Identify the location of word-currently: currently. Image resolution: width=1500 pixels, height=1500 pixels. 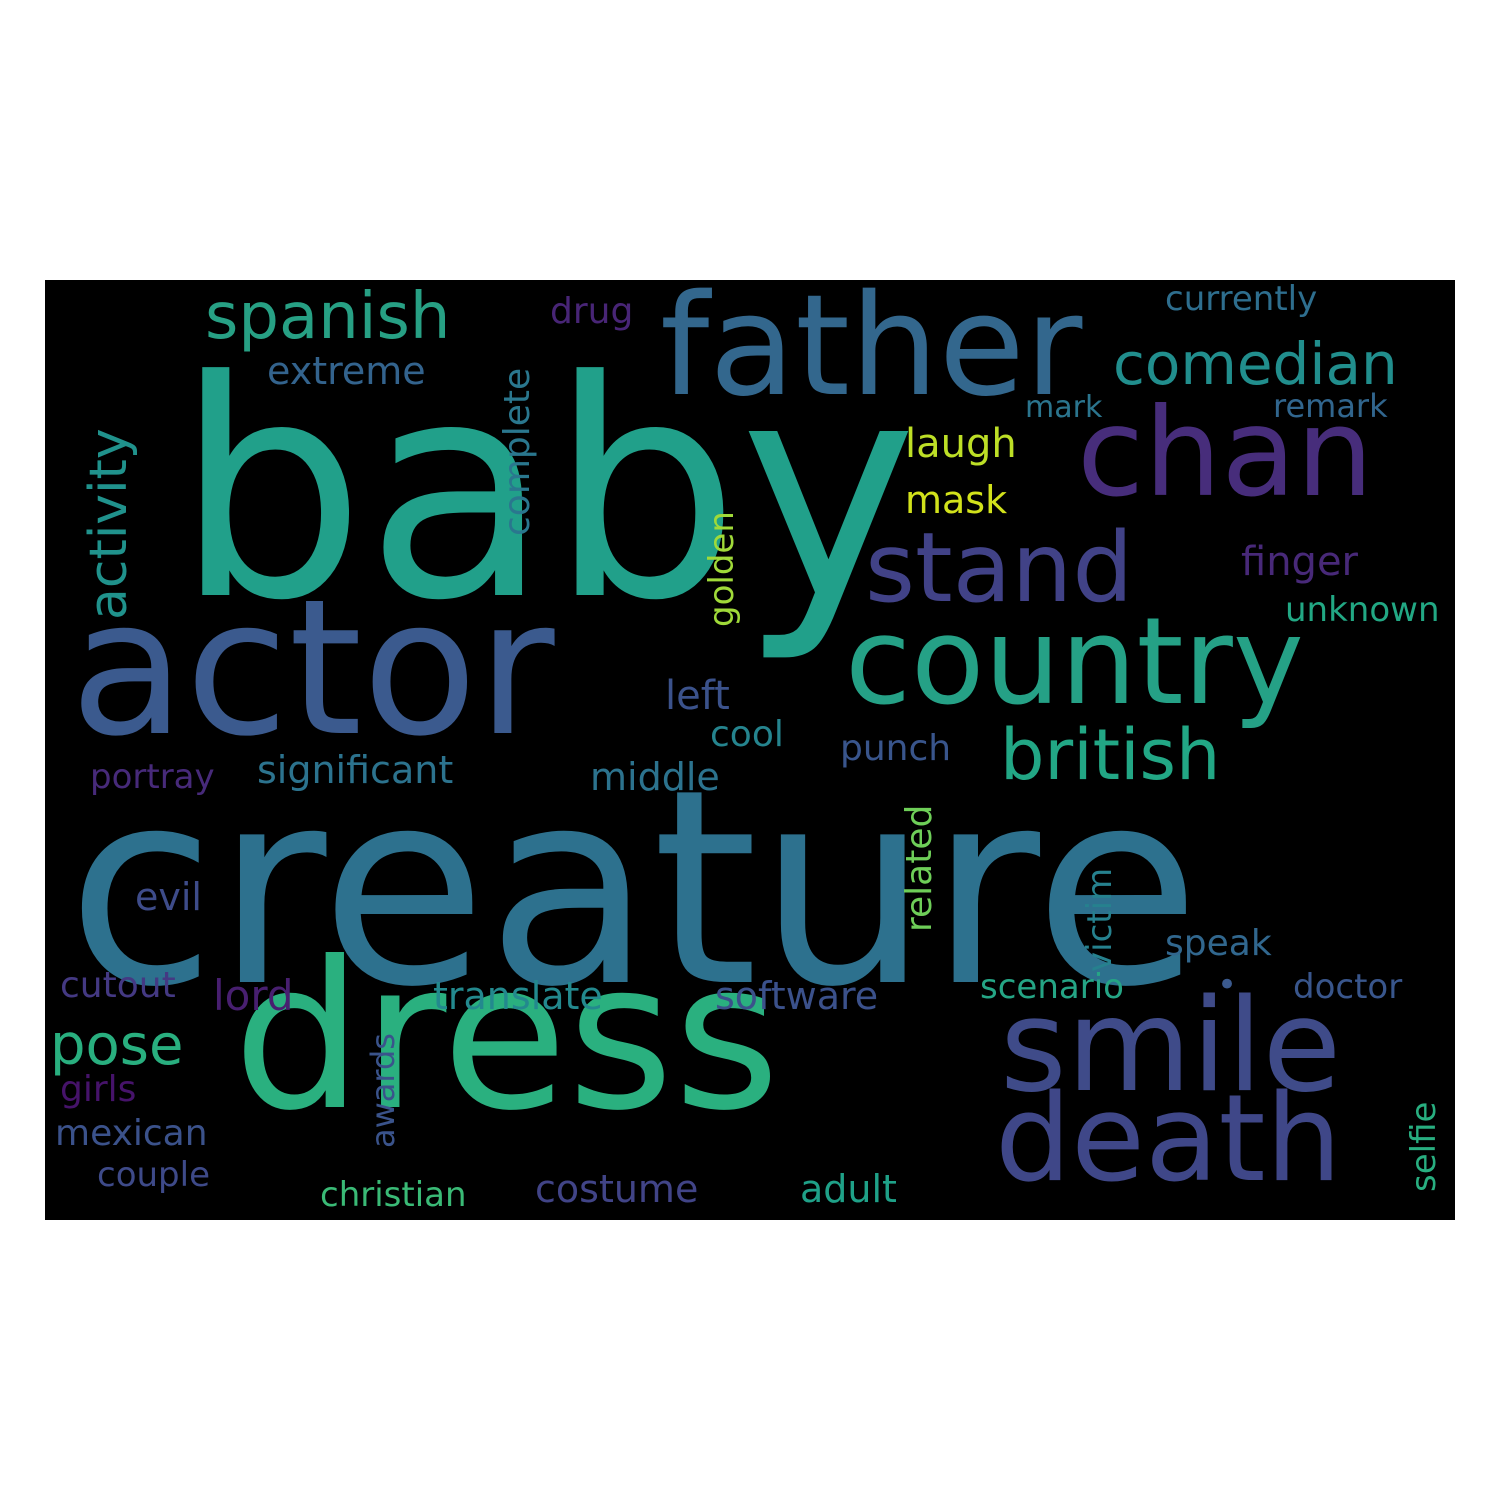
(1241, 299).